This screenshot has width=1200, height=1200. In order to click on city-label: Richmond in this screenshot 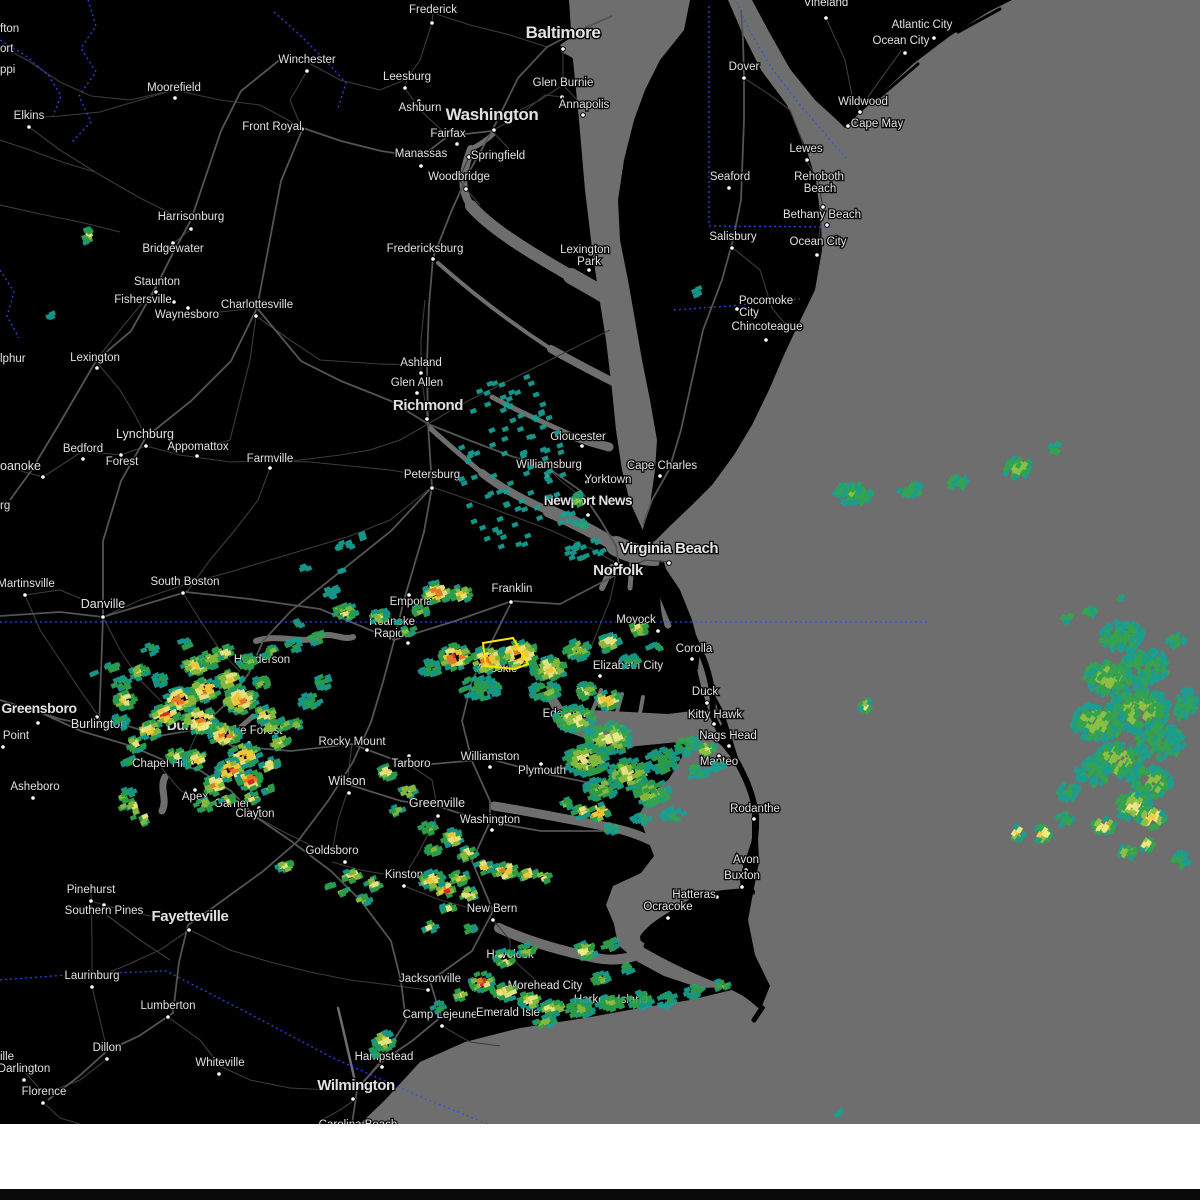, I will do `click(428, 405)`.